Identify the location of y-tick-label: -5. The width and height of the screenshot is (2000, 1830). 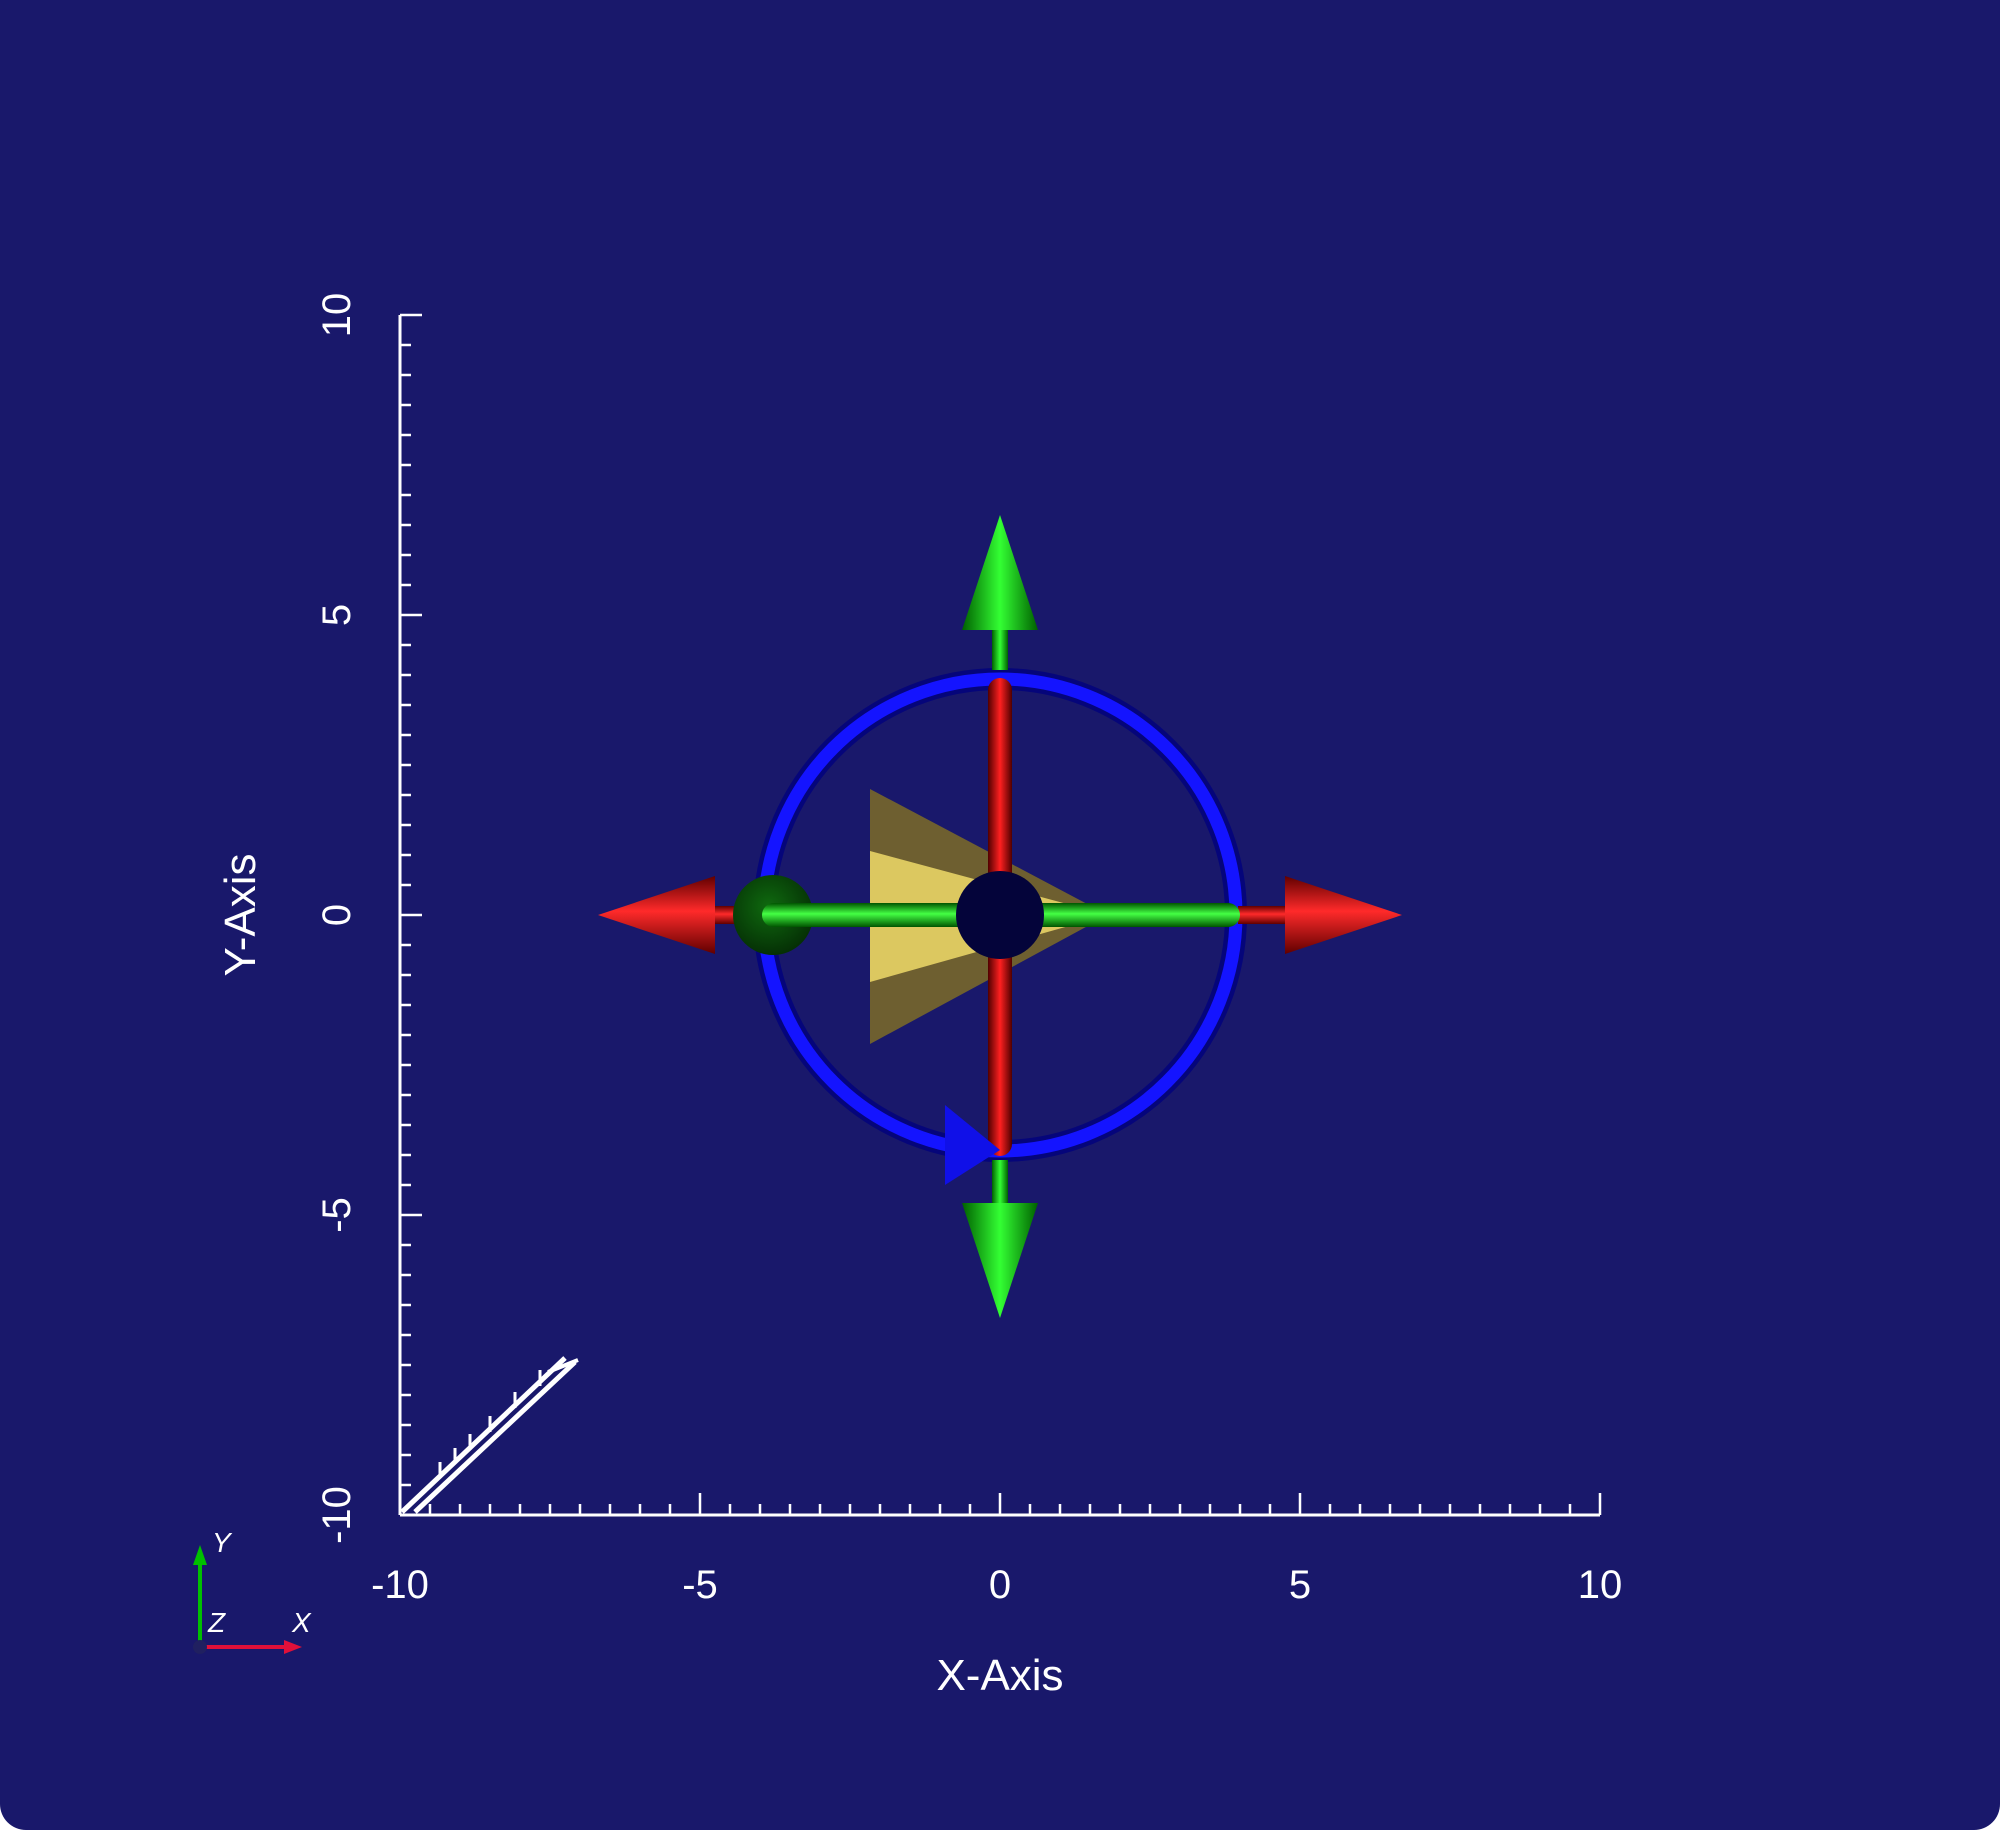
(337, 1215).